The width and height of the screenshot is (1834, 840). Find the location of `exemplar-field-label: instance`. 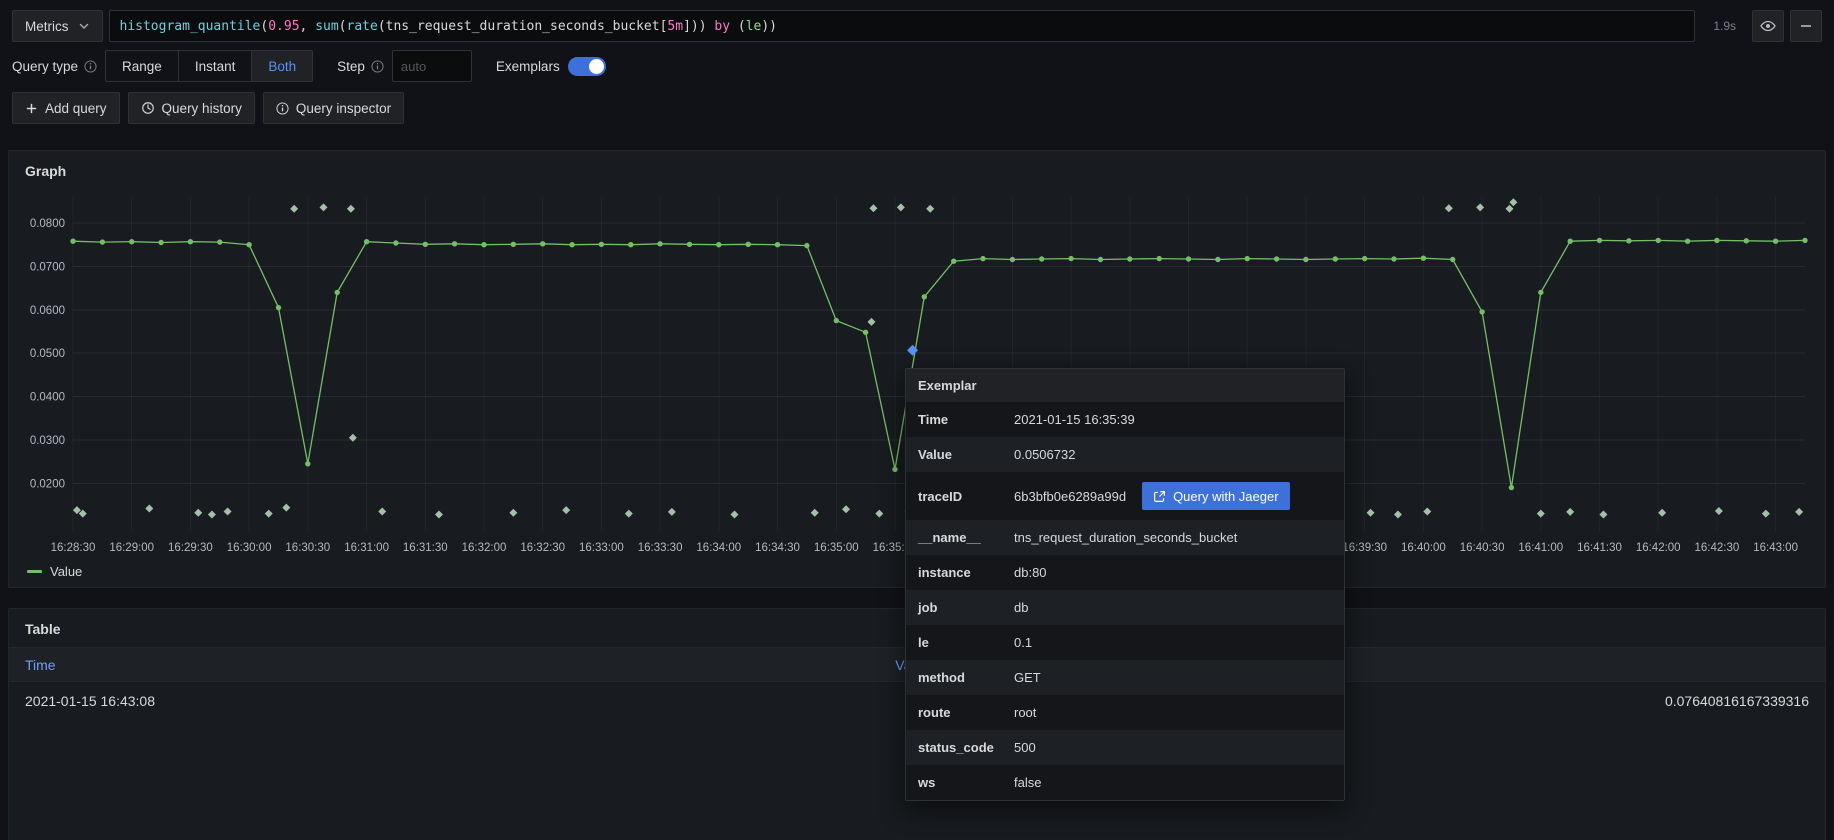

exemplar-field-label: instance is located at coordinates (944, 572).